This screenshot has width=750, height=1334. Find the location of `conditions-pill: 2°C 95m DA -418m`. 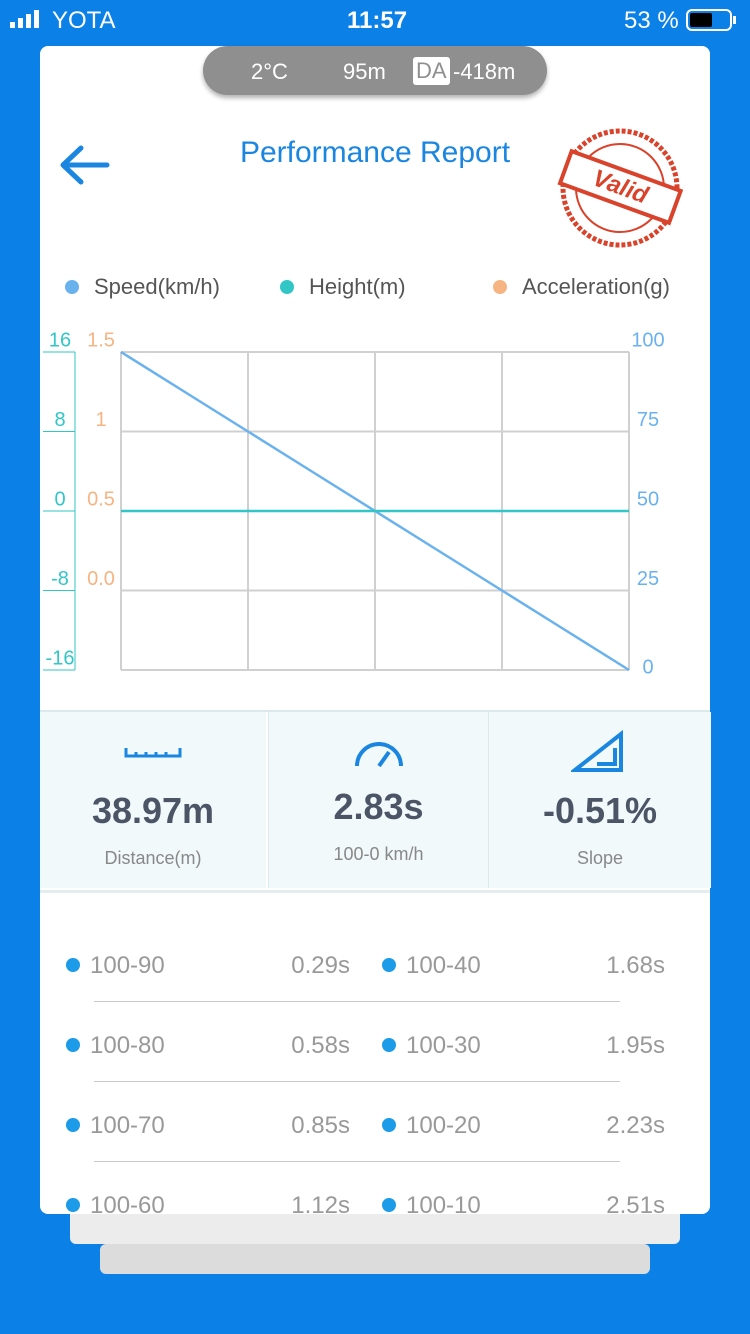

conditions-pill: 2°C 95m DA -418m is located at coordinates (375, 70).